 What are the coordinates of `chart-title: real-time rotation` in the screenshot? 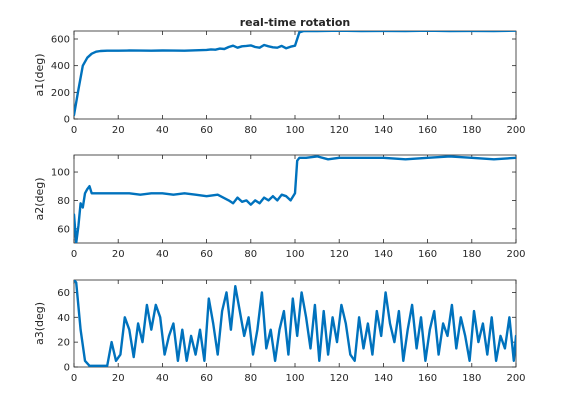 It's located at (295, 22).